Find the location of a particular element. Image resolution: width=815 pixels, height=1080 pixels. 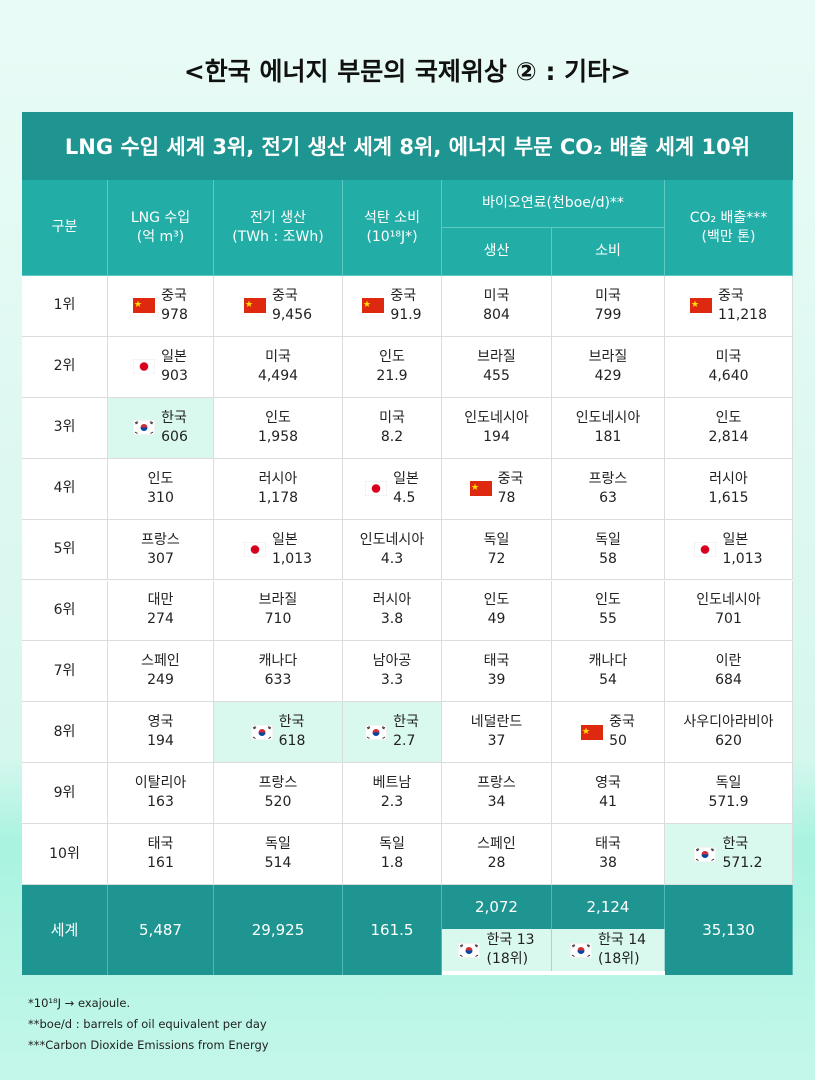

text-line: 41 is located at coordinates (608, 802).